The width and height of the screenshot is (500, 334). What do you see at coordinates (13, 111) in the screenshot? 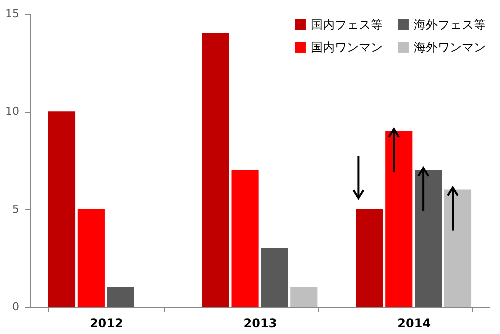
I see `y-tick-label: 10` at bounding box center [13, 111].